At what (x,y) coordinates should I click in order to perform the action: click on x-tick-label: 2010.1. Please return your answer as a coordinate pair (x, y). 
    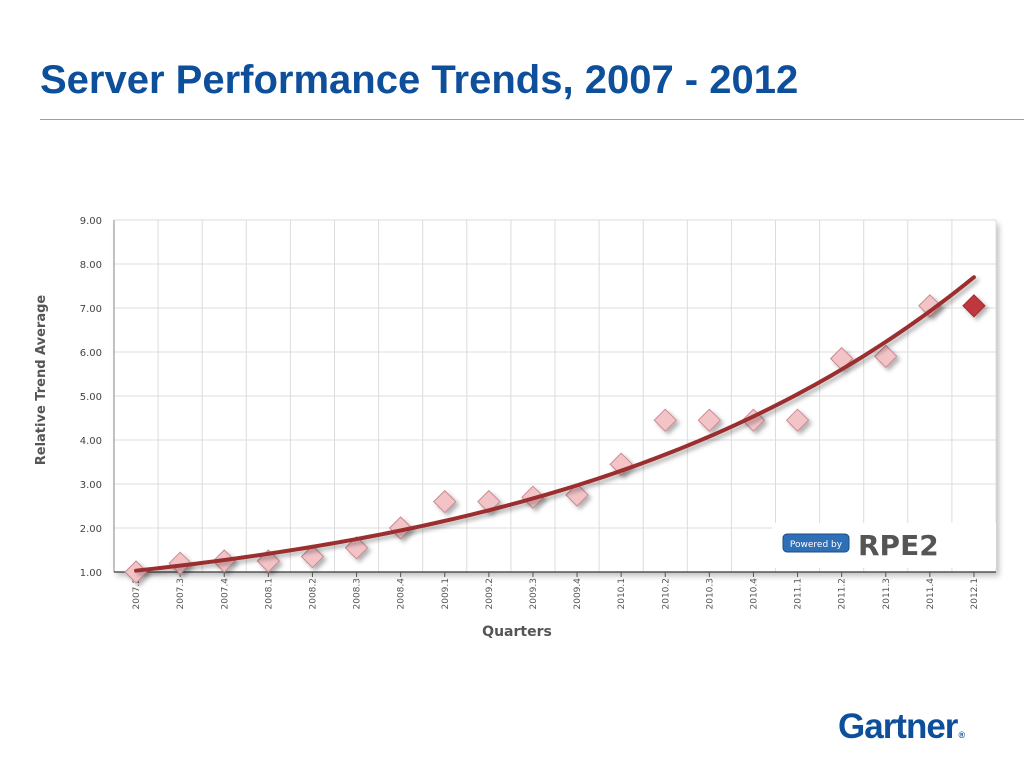
    Looking at the image, I should click on (622, 594).